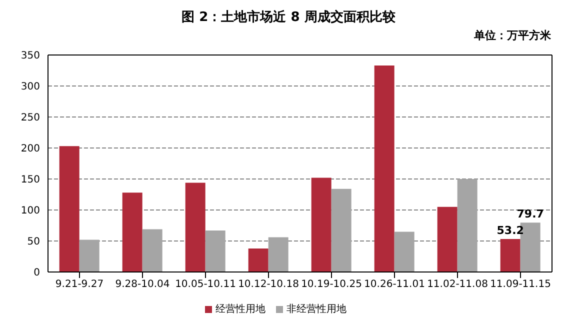 The width and height of the screenshot is (577, 331). What do you see at coordinates (530, 214) in the screenshot?
I see `data-label: 79.7` at bounding box center [530, 214].